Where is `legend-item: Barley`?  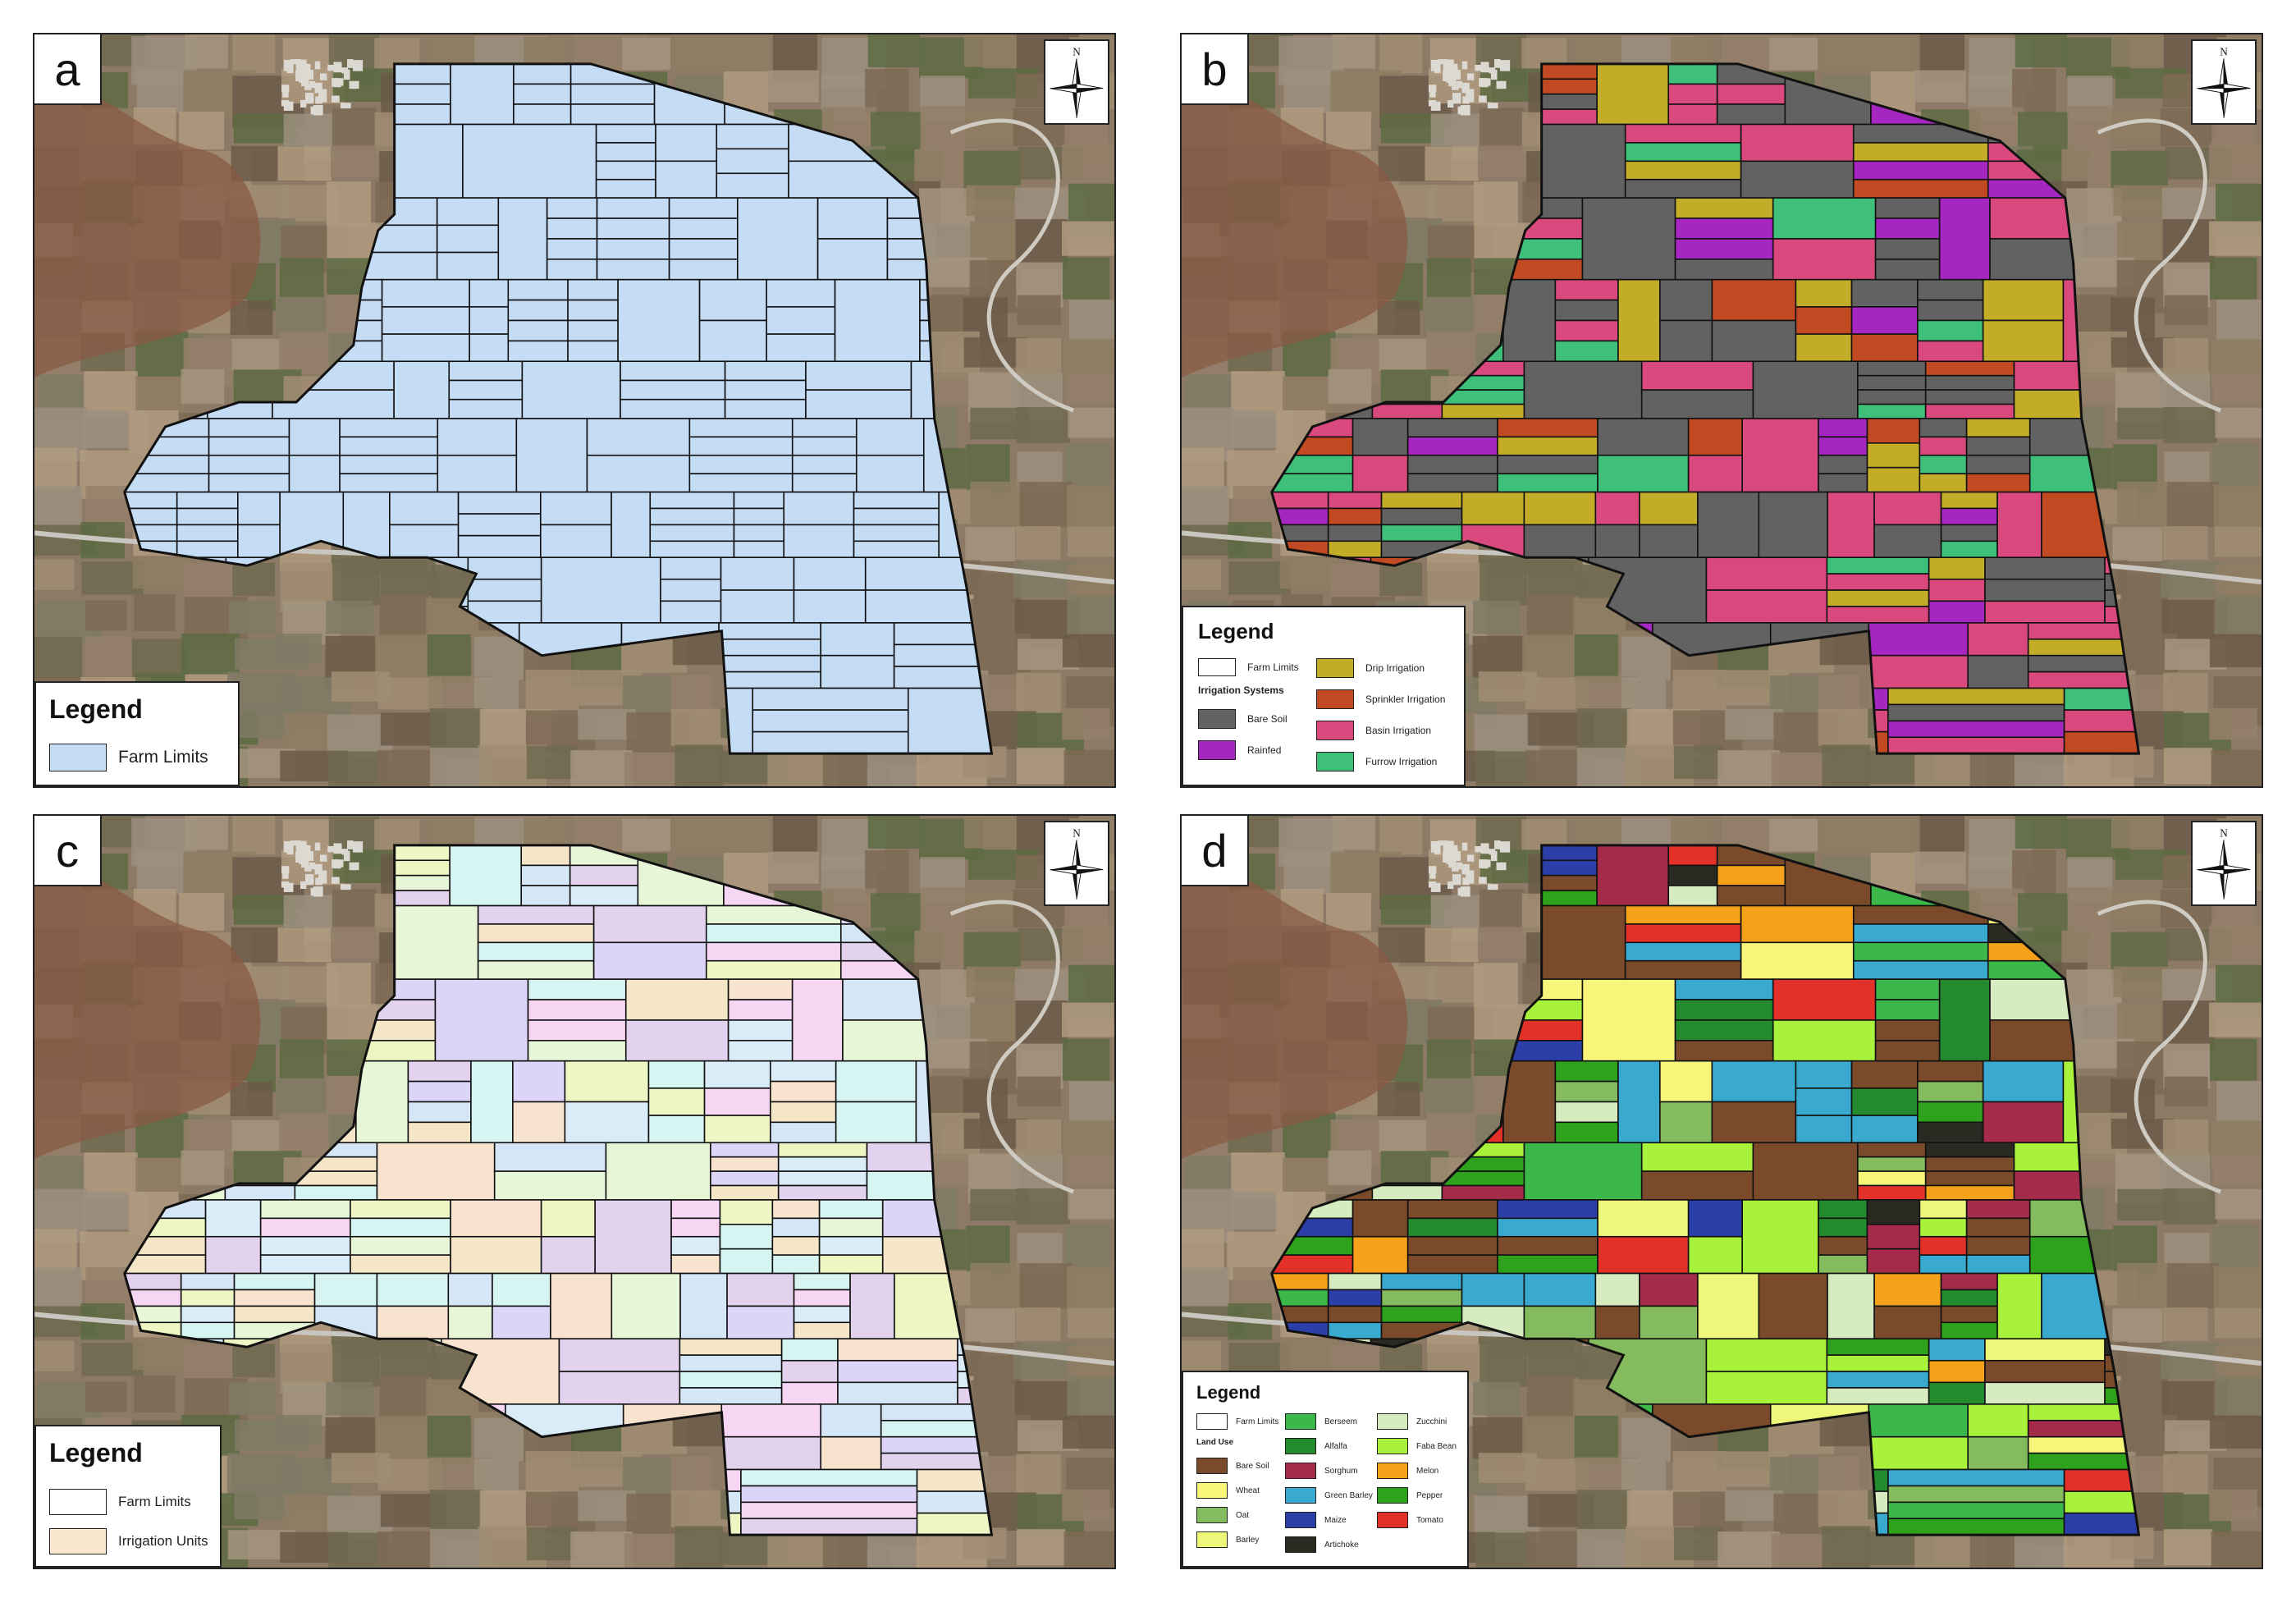
legend-item: Barley is located at coordinates (1227, 1539).